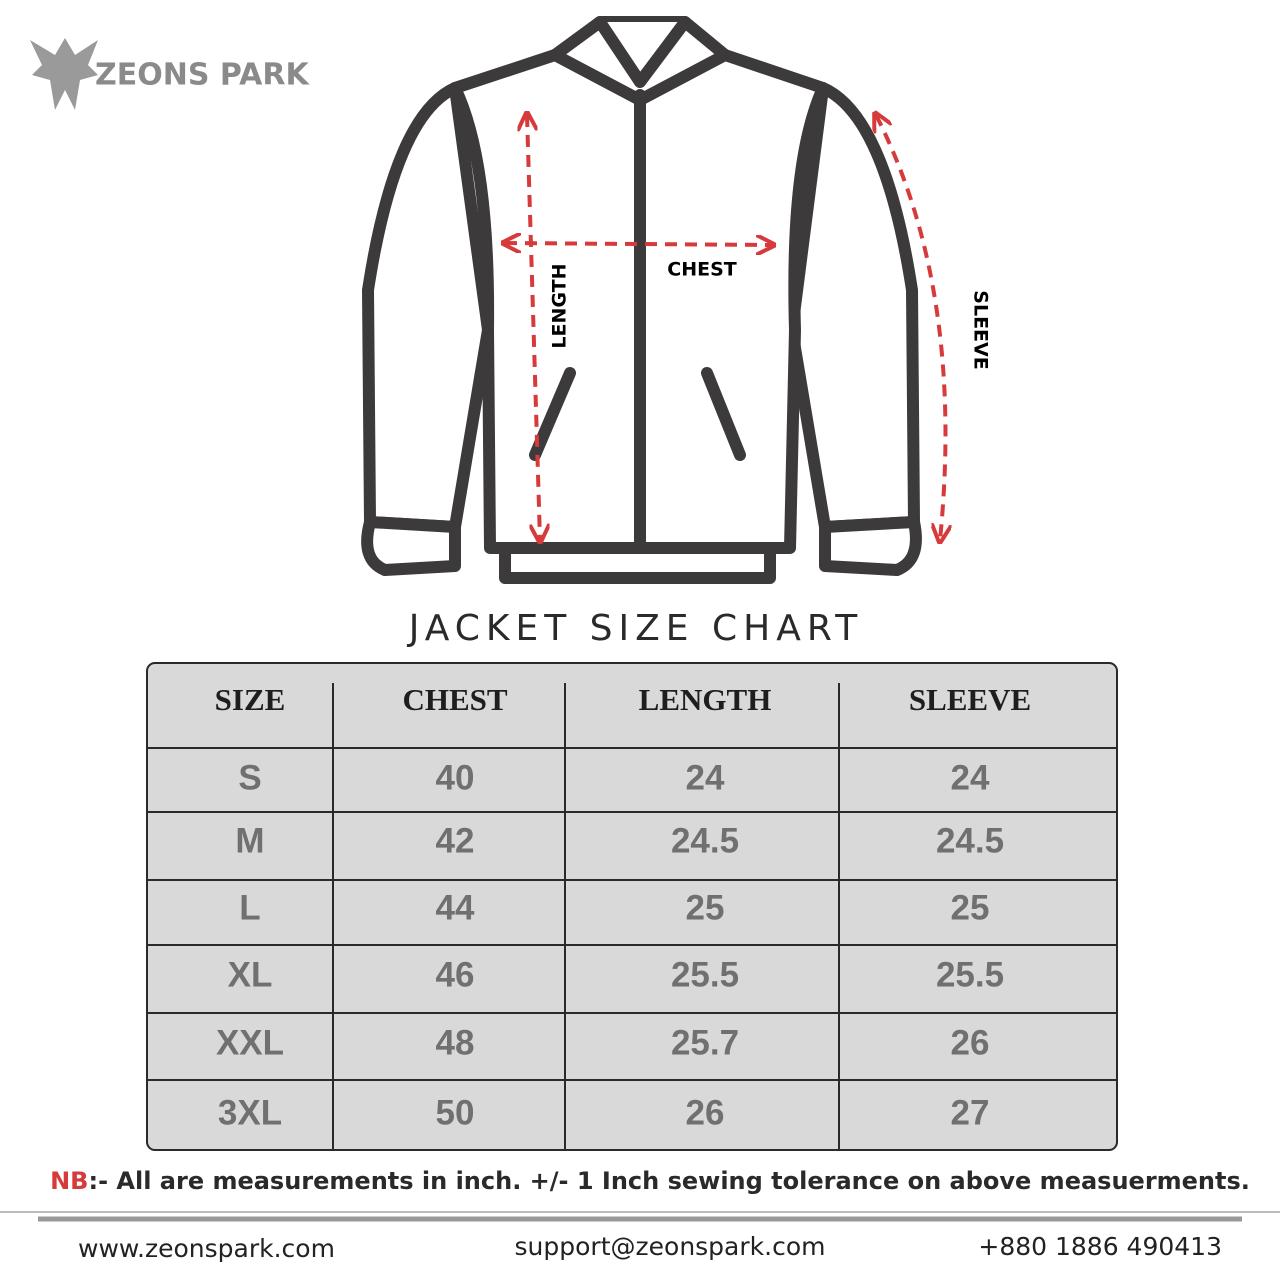  Describe the element at coordinates (250, 1112) in the screenshot. I see `cell: 3XL` at that location.